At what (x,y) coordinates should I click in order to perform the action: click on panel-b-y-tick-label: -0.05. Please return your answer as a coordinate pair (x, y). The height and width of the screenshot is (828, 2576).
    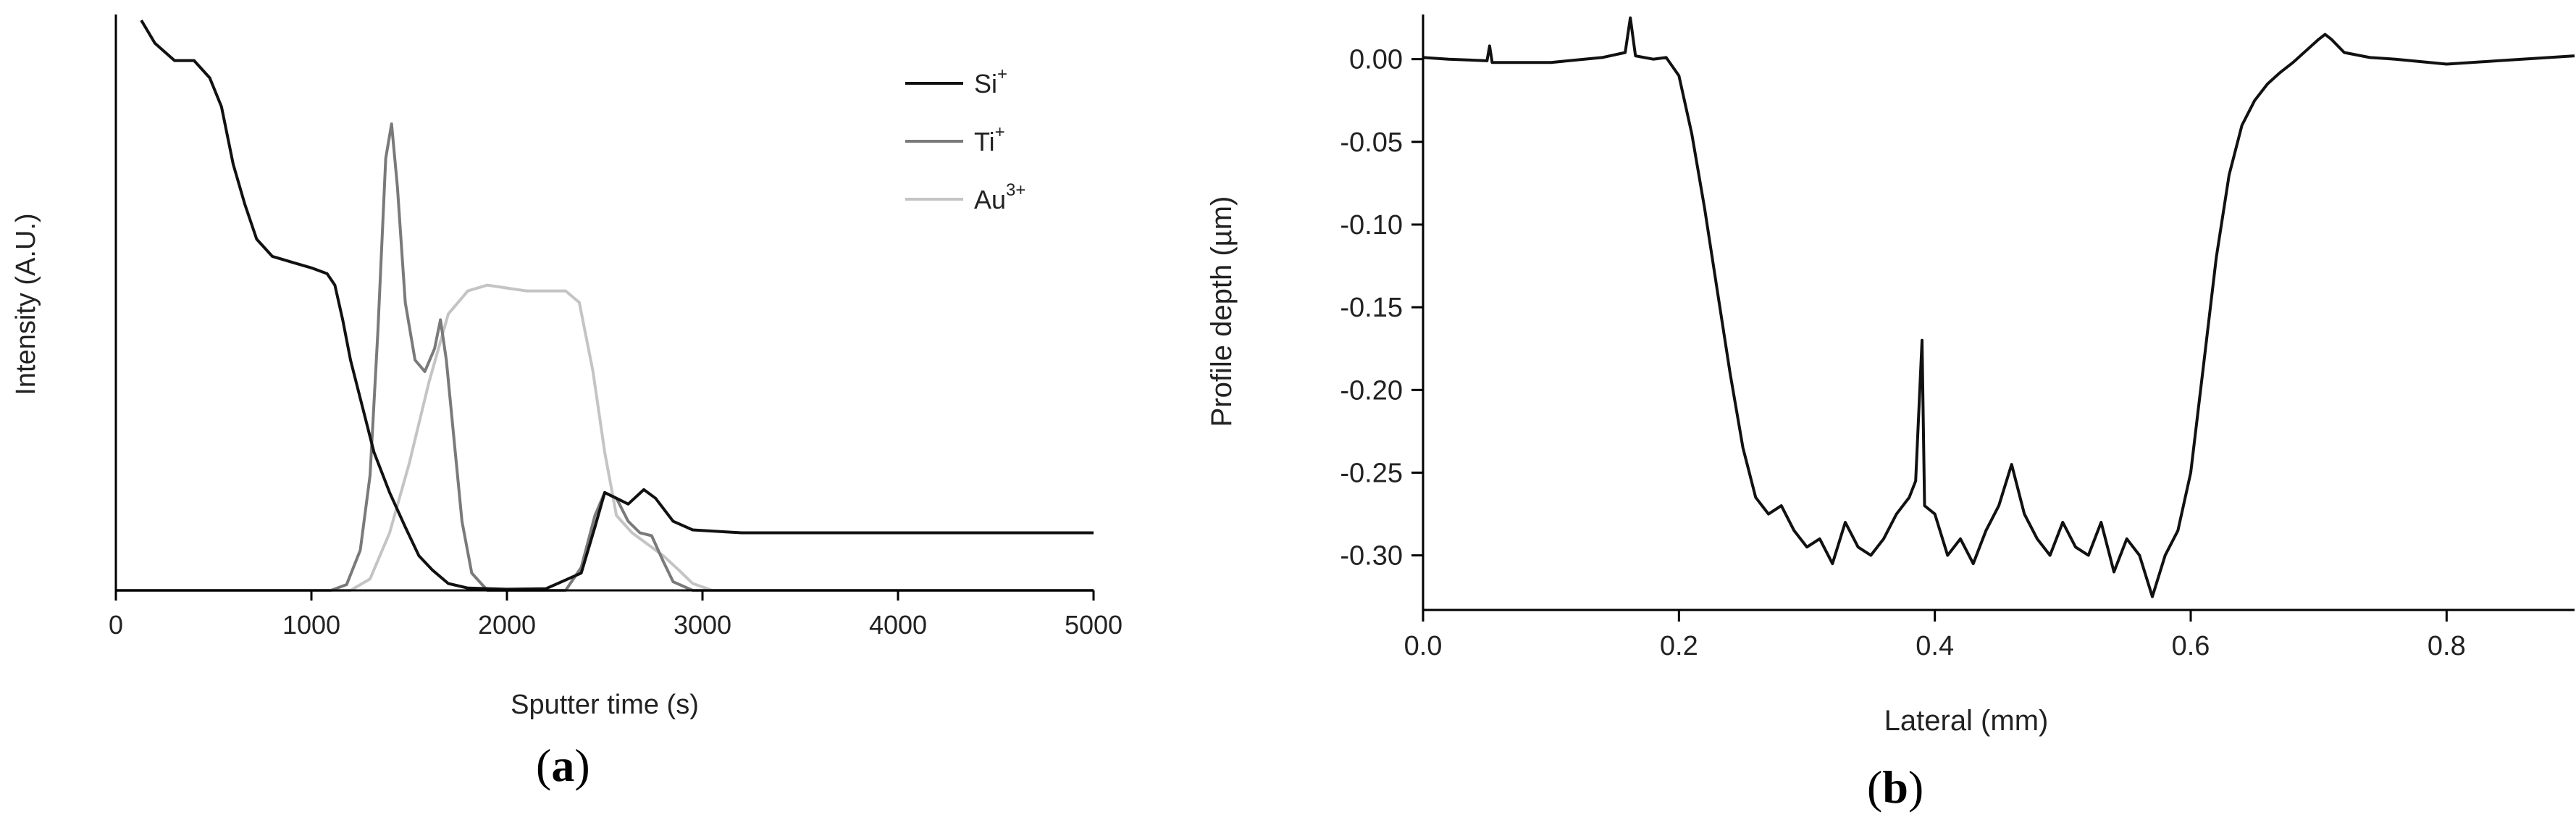
    Looking at the image, I should click on (1371, 142).